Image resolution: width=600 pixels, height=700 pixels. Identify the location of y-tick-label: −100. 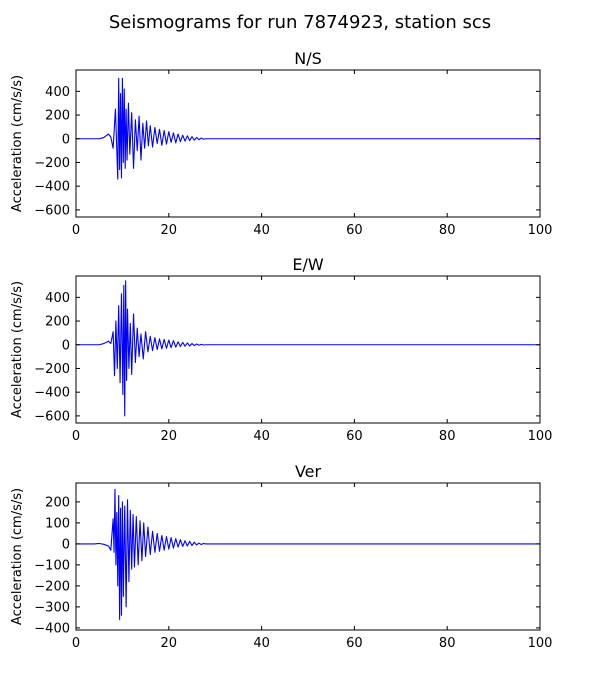
(52, 565).